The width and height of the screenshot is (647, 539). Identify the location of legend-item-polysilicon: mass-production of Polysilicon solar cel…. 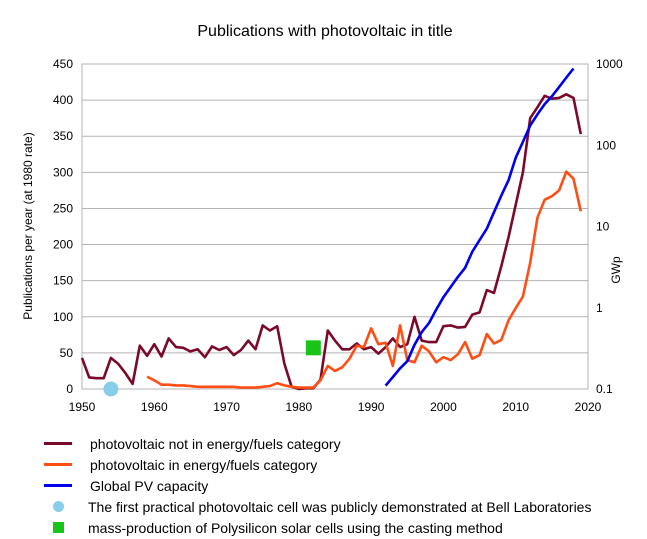
(315, 527).